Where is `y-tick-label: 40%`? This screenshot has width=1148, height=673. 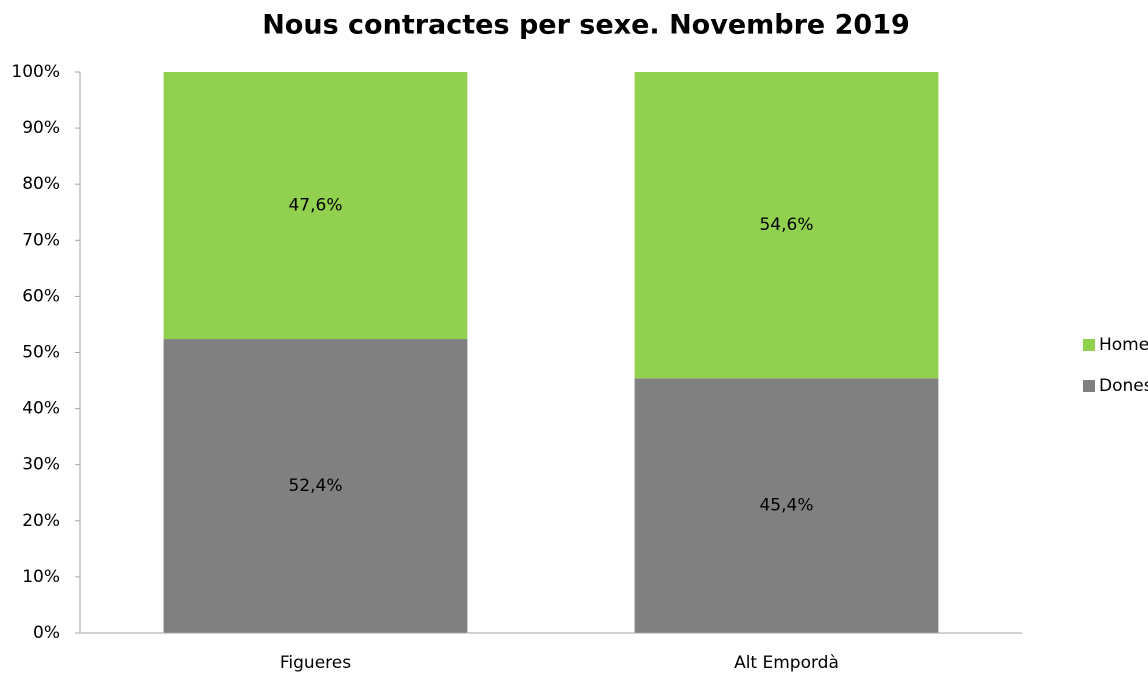 y-tick-label: 40% is located at coordinates (41, 409).